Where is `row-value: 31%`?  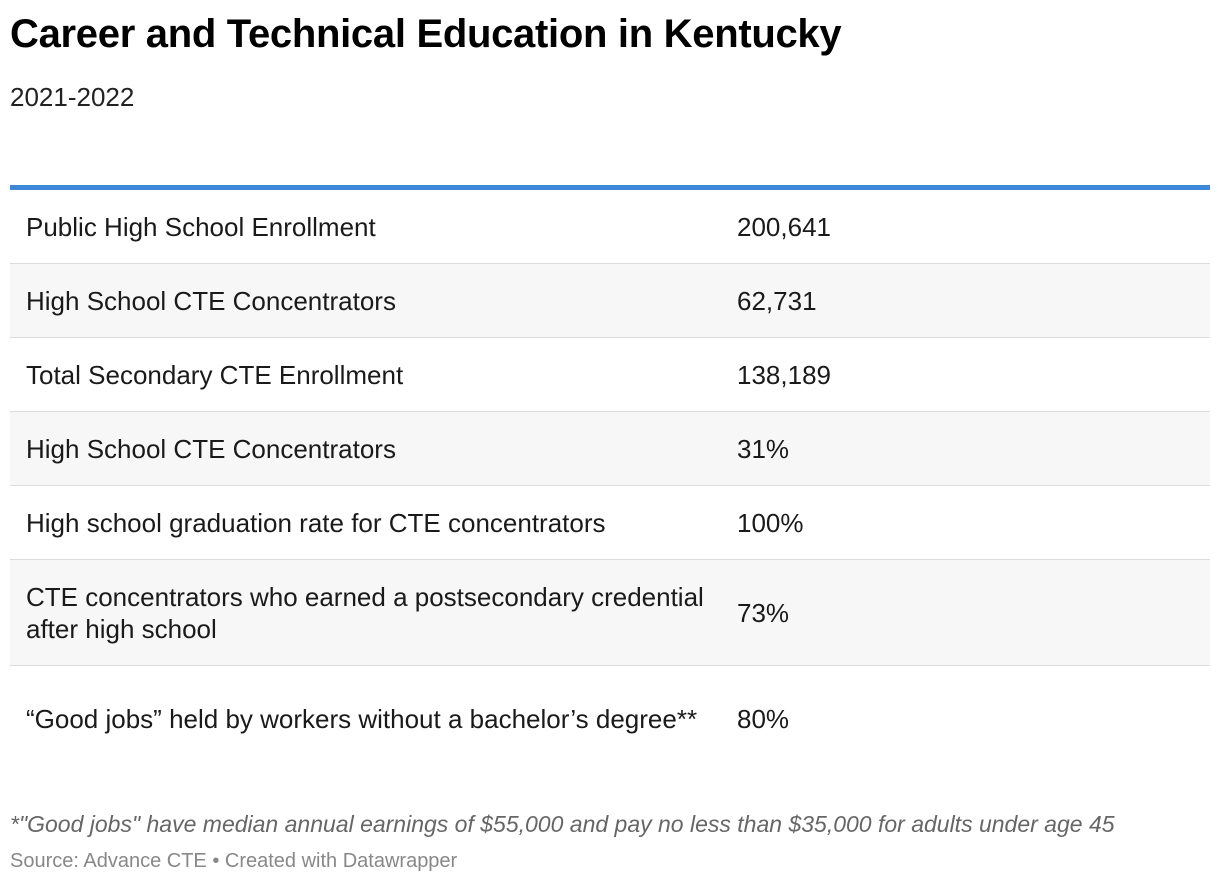
row-value: 31% is located at coordinates (763, 448).